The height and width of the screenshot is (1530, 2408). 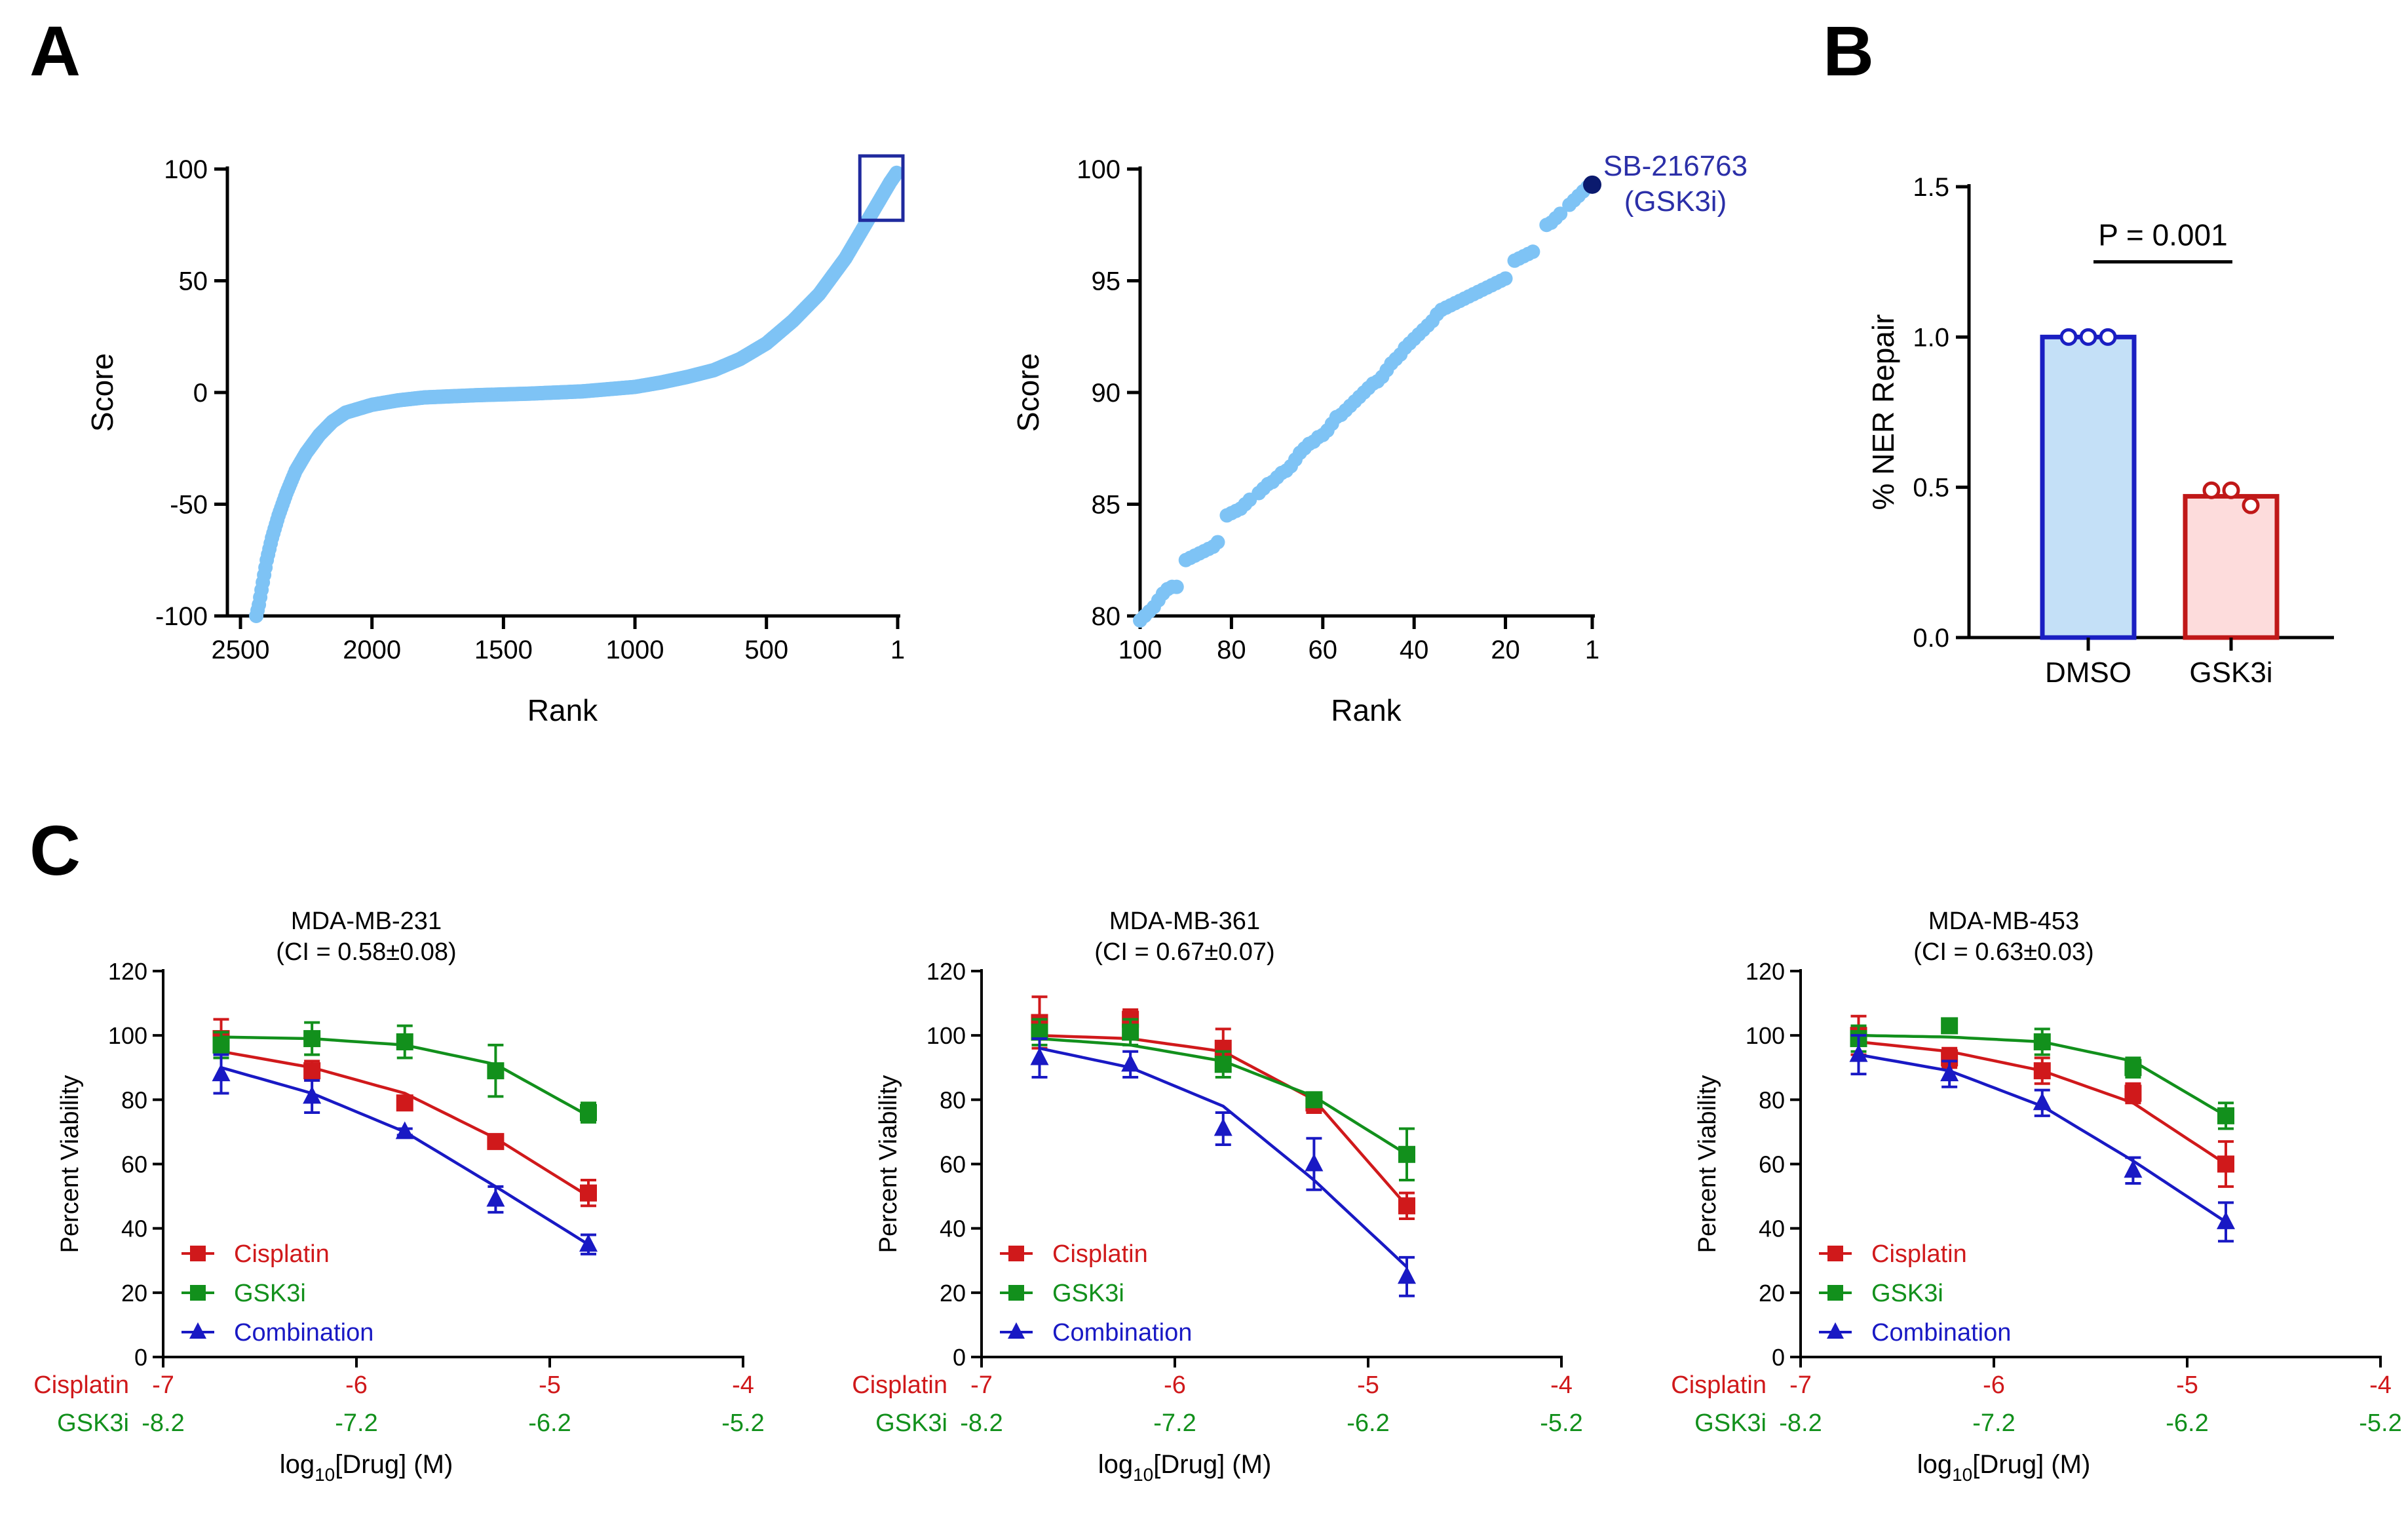 I want to click on y-tick-label: 120, so click(x=1766, y=971).